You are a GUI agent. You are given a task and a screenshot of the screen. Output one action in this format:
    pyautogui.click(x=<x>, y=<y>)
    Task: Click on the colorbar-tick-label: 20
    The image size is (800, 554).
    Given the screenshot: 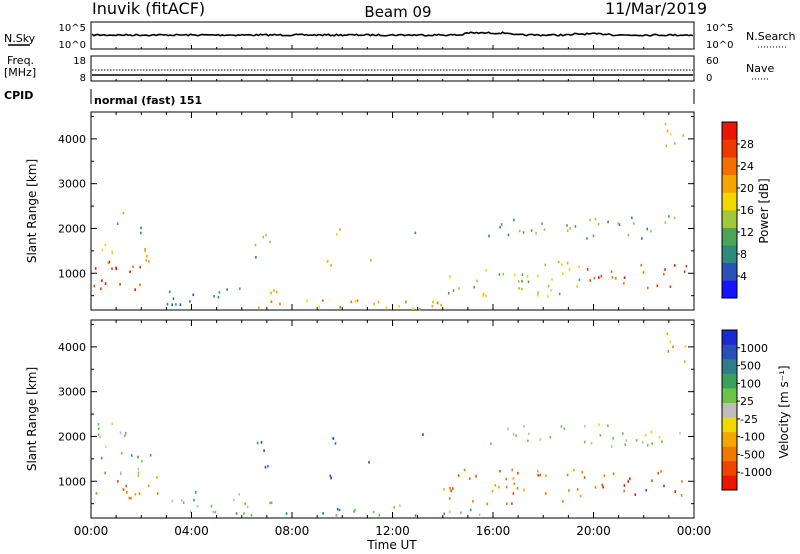 What is the action you would take?
    pyautogui.click(x=747, y=188)
    